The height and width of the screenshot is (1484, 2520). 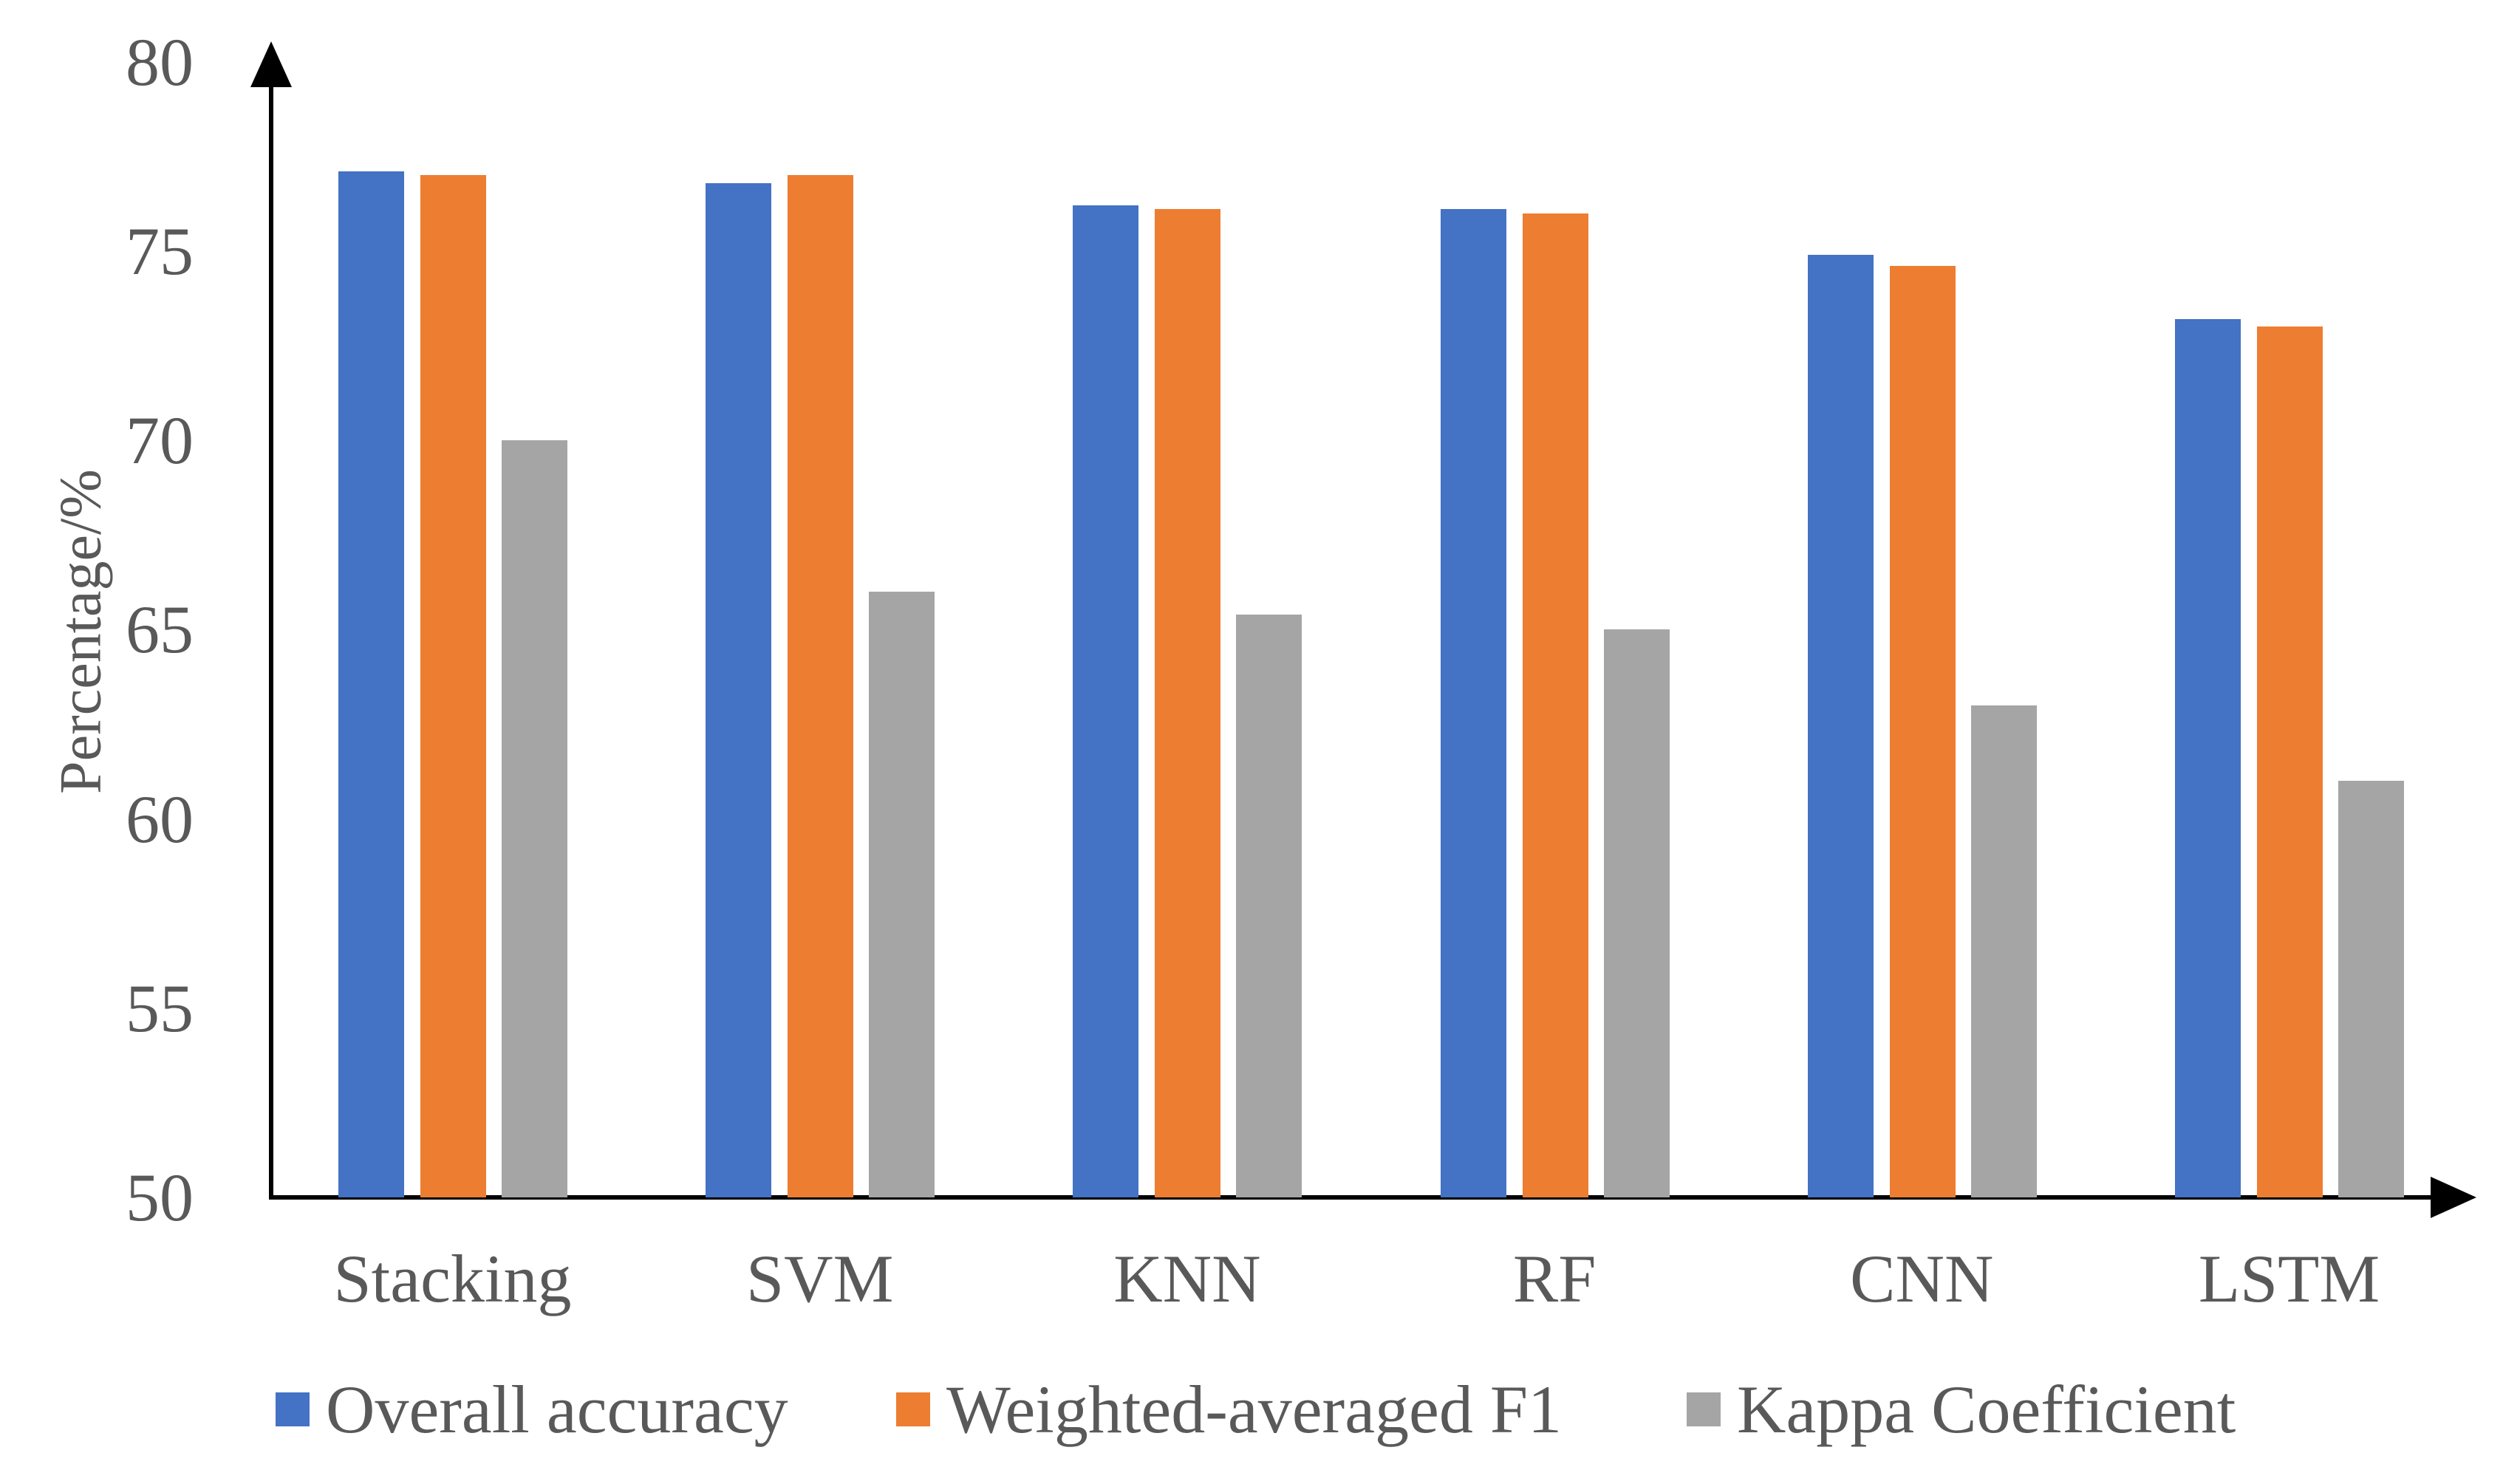 I want to click on legend-item: Overall accuracy, so click(x=532, y=1409).